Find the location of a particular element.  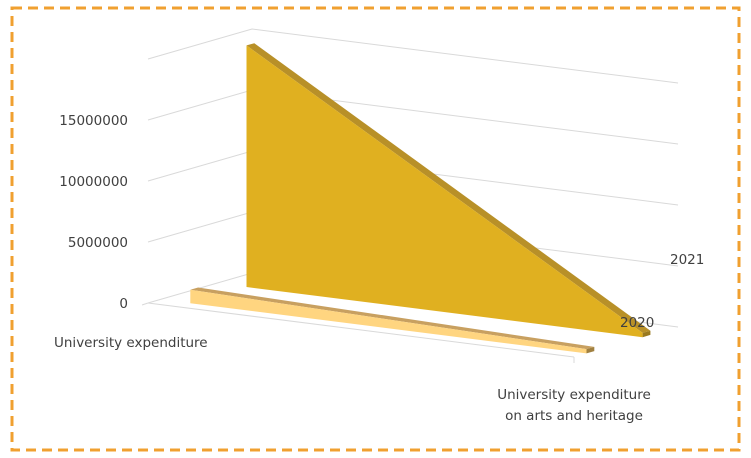

category-axis-line is located at coordinates (361, 330).